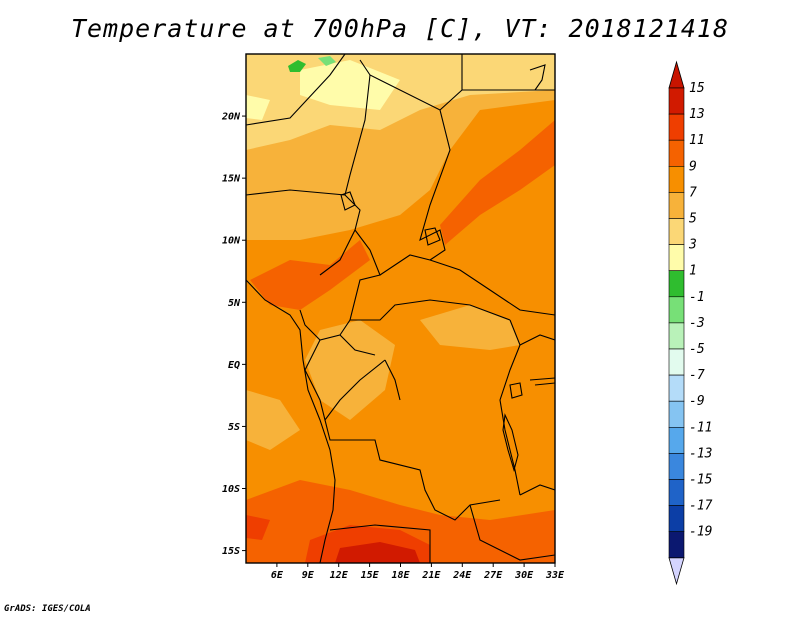 The image size is (800, 618). Describe the element at coordinates (512, 532) in the screenshot. I see `border-zambia-south` at that location.